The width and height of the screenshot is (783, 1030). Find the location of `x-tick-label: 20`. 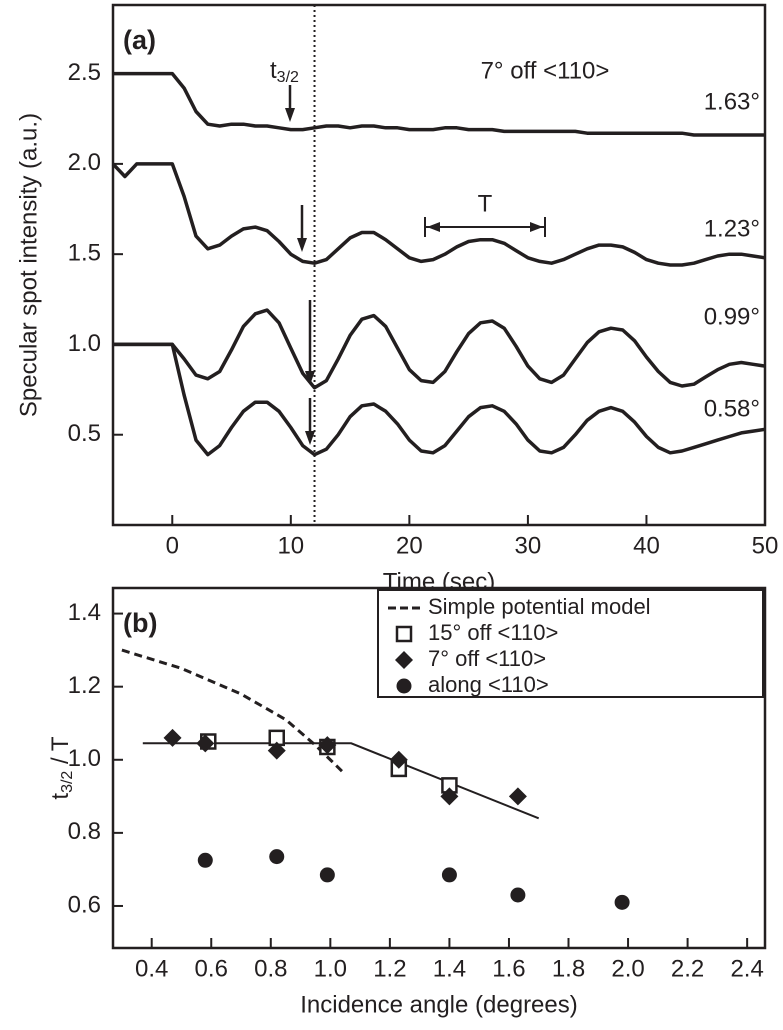

x-tick-label: 20 is located at coordinates (409, 545).